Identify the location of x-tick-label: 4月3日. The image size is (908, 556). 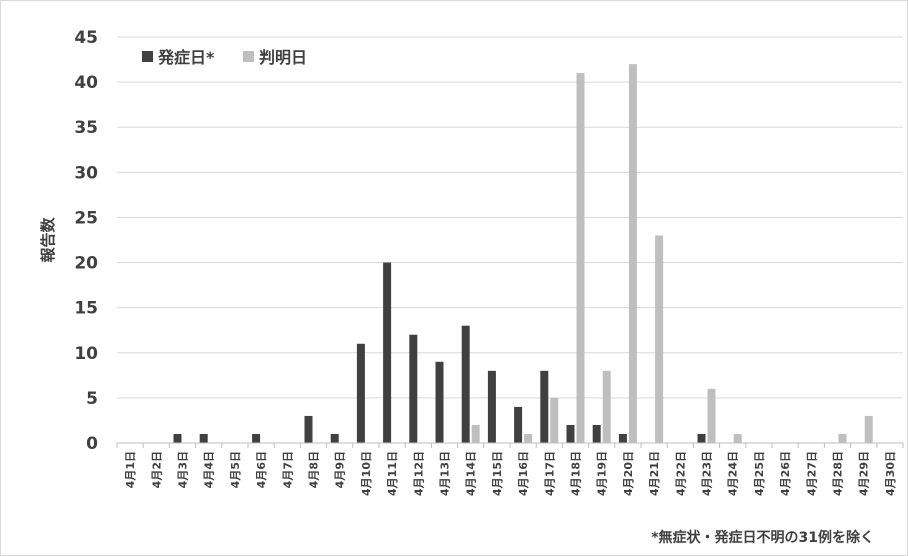
(183, 469).